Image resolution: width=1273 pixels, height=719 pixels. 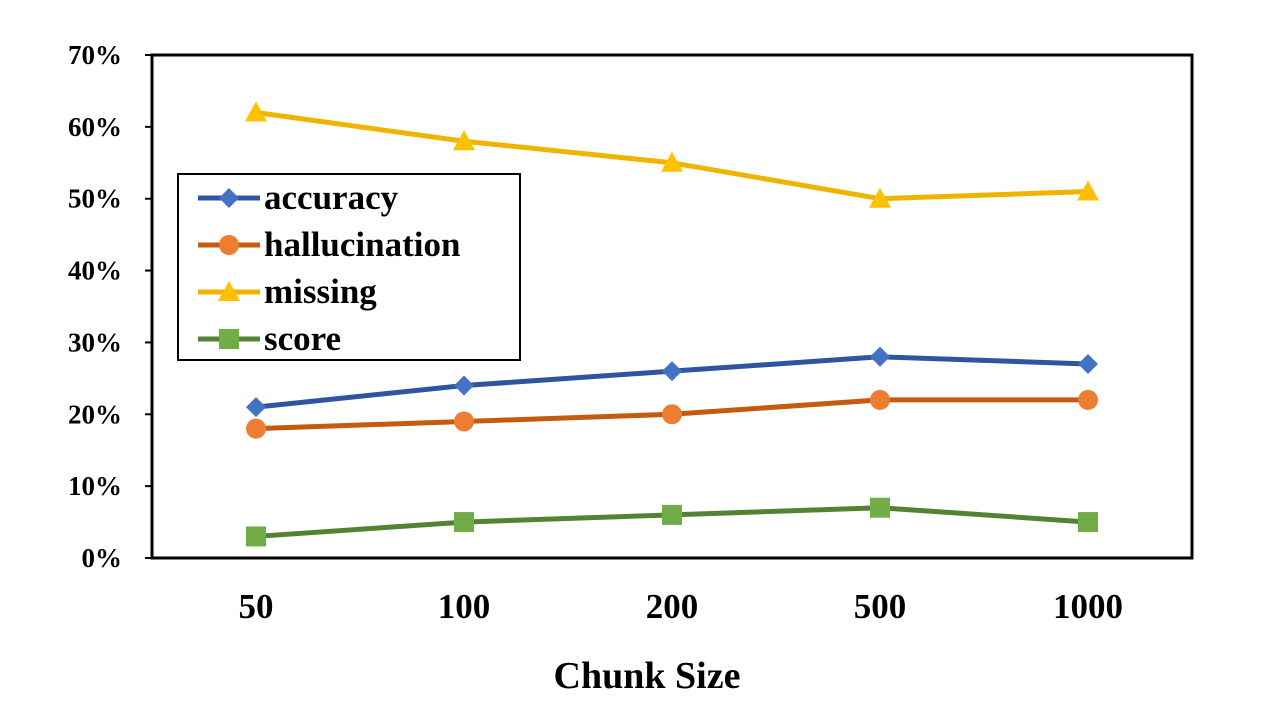 I want to click on legend-label: score, so click(x=302, y=338).